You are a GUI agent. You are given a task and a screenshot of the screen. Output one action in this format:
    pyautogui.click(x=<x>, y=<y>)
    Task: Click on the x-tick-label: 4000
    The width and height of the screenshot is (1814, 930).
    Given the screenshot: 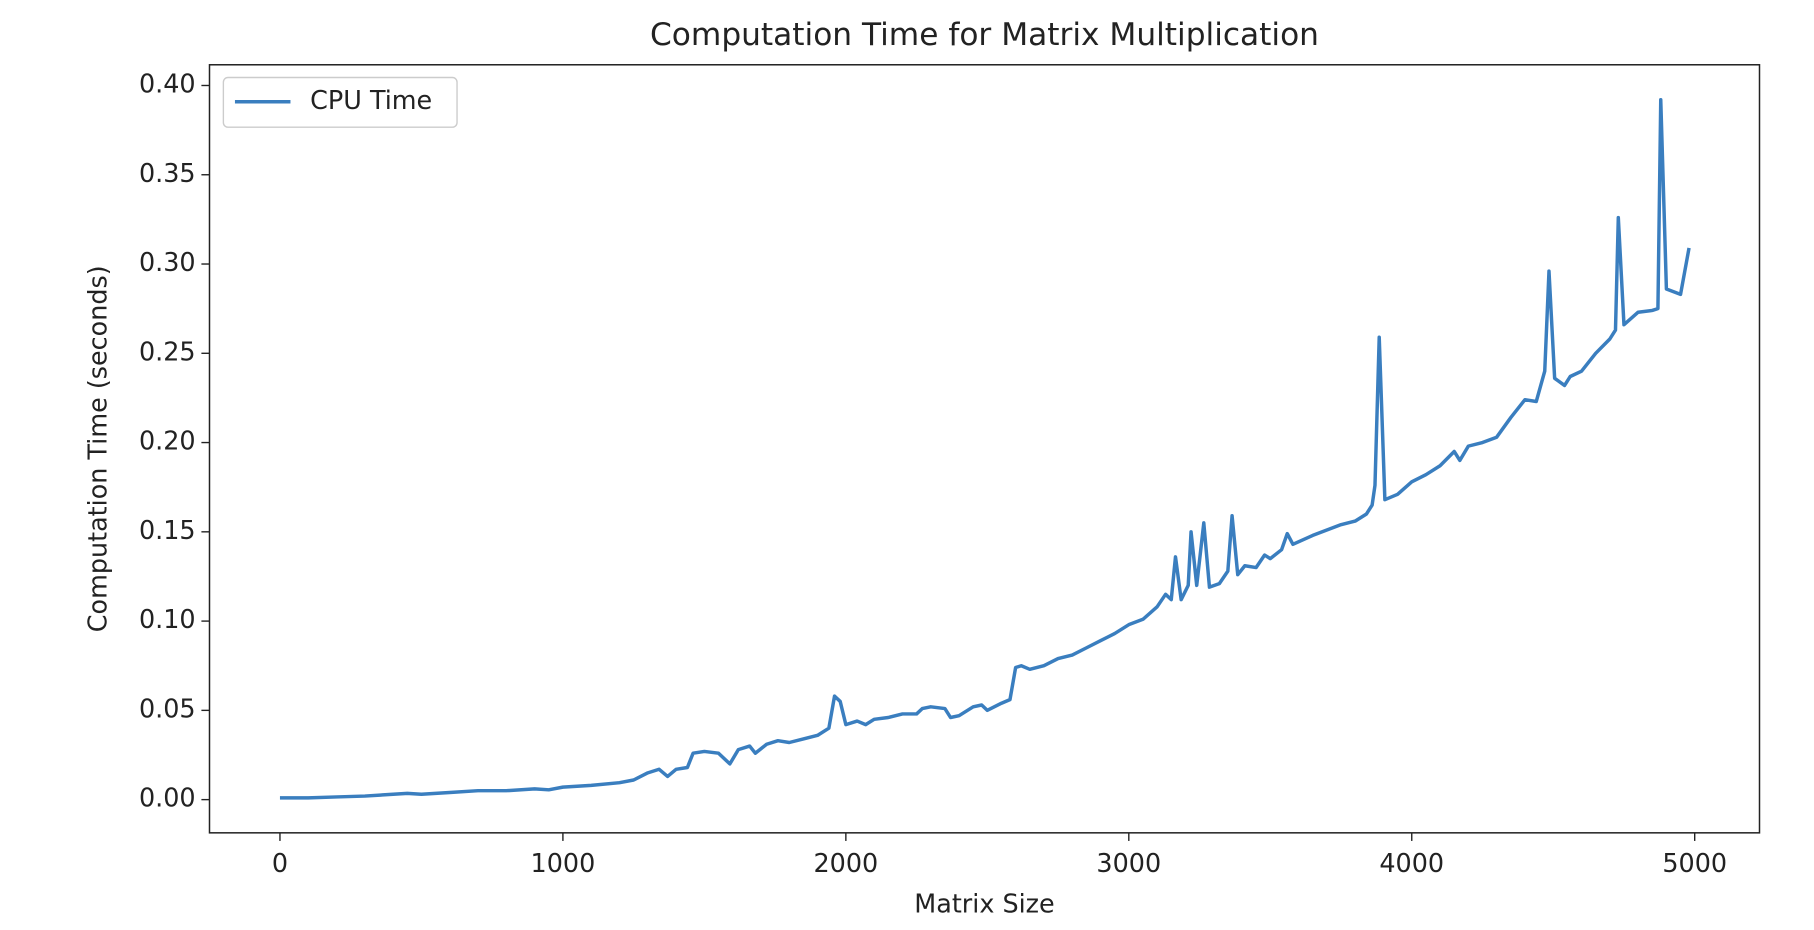 What is the action you would take?
    pyautogui.click(x=1411, y=863)
    